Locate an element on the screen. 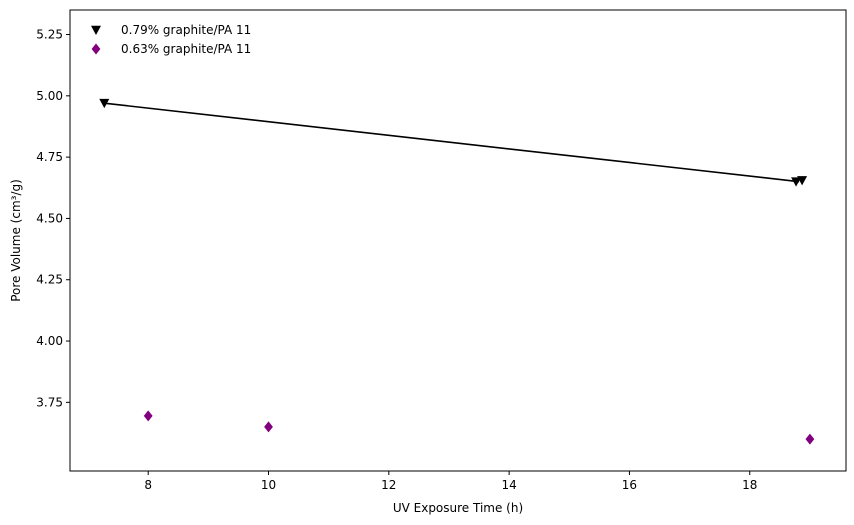 This screenshot has height=525, width=854. x-axis-title: UV Exposure Time (h) is located at coordinates (458, 508).